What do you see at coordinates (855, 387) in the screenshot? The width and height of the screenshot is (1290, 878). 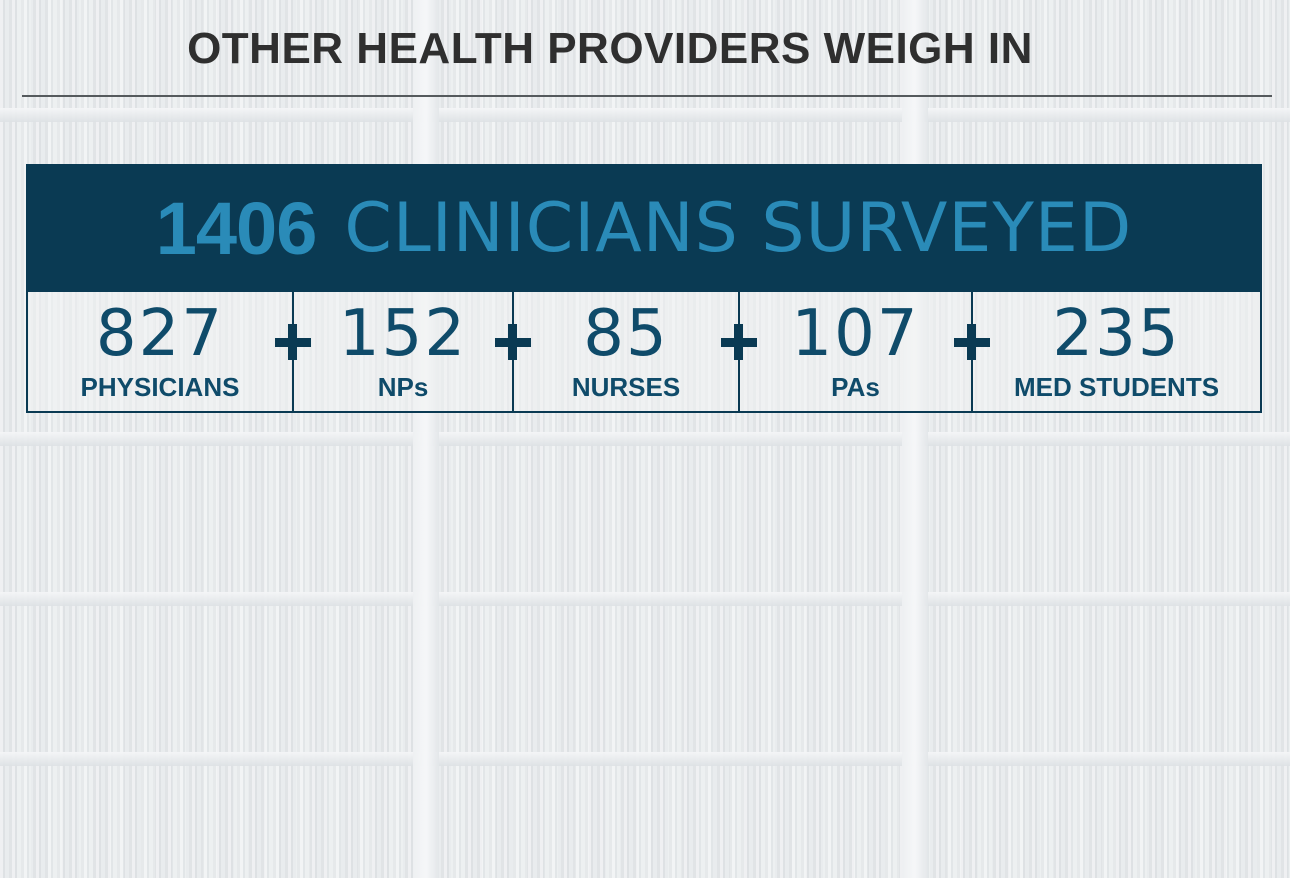 I see `stat-label: PAs` at bounding box center [855, 387].